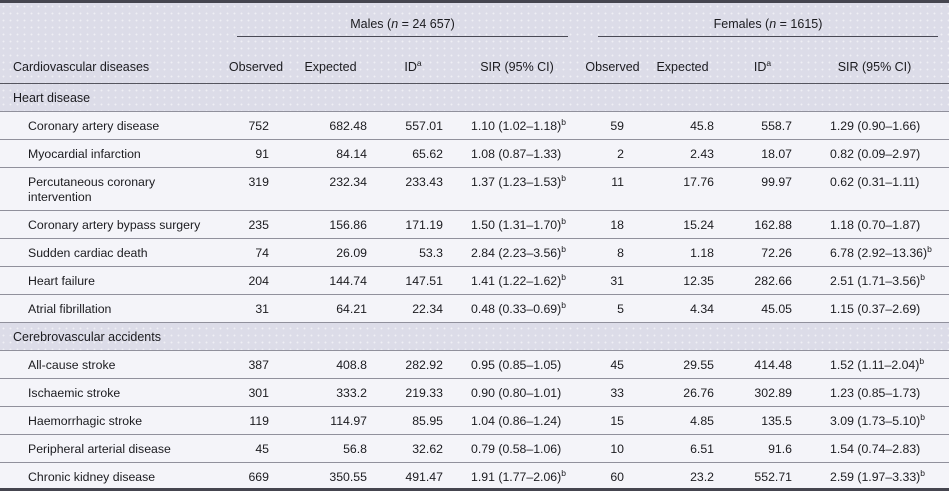 The image size is (949, 491). Describe the element at coordinates (85, 420) in the screenshot. I see `disease-name: Haemorrhagic stroke` at that location.